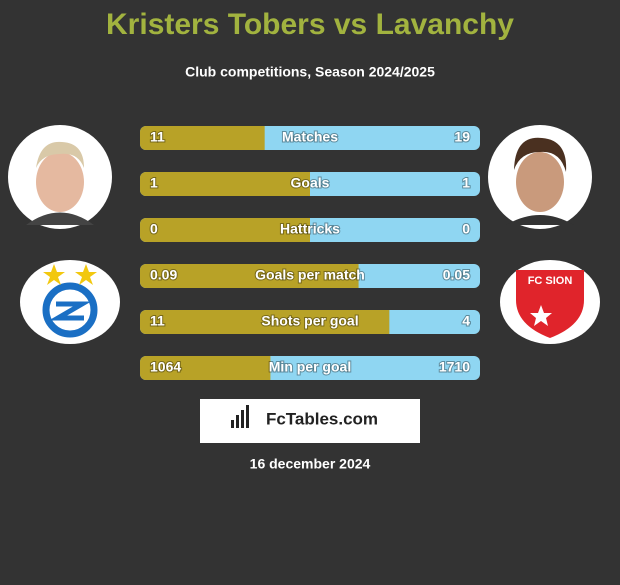 The height and width of the screenshot is (585, 620). What do you see at coordinates (60, 177) in the screenshot?
I see `left-player-photo` at bounding box center [60, 177].